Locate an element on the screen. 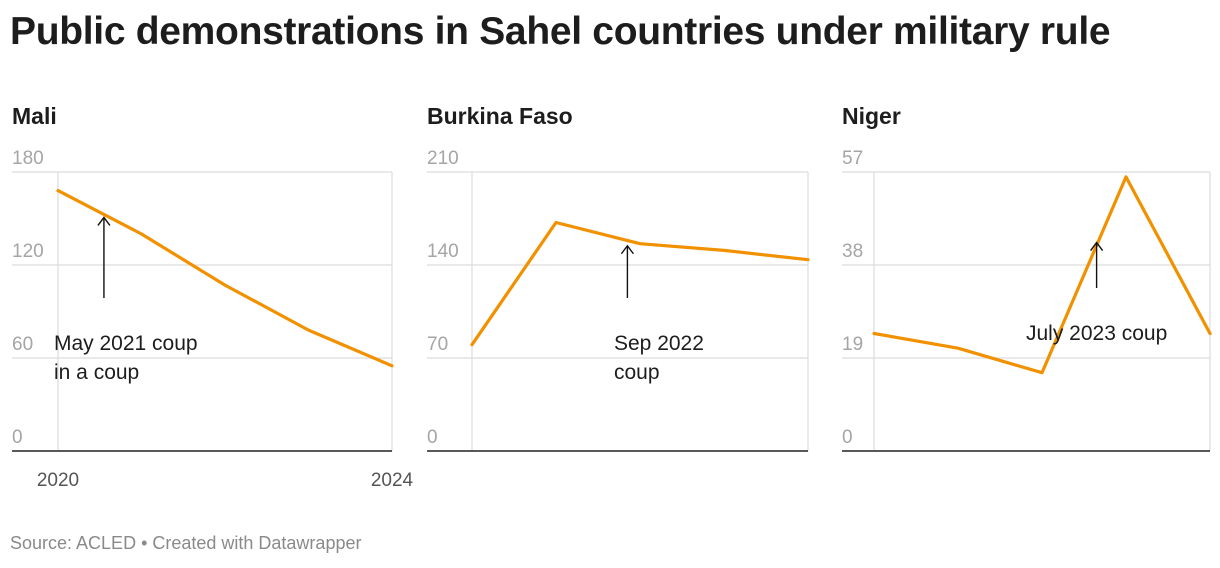  annotation-text-burkina-faso: coup is located at coordinates (637, 372).